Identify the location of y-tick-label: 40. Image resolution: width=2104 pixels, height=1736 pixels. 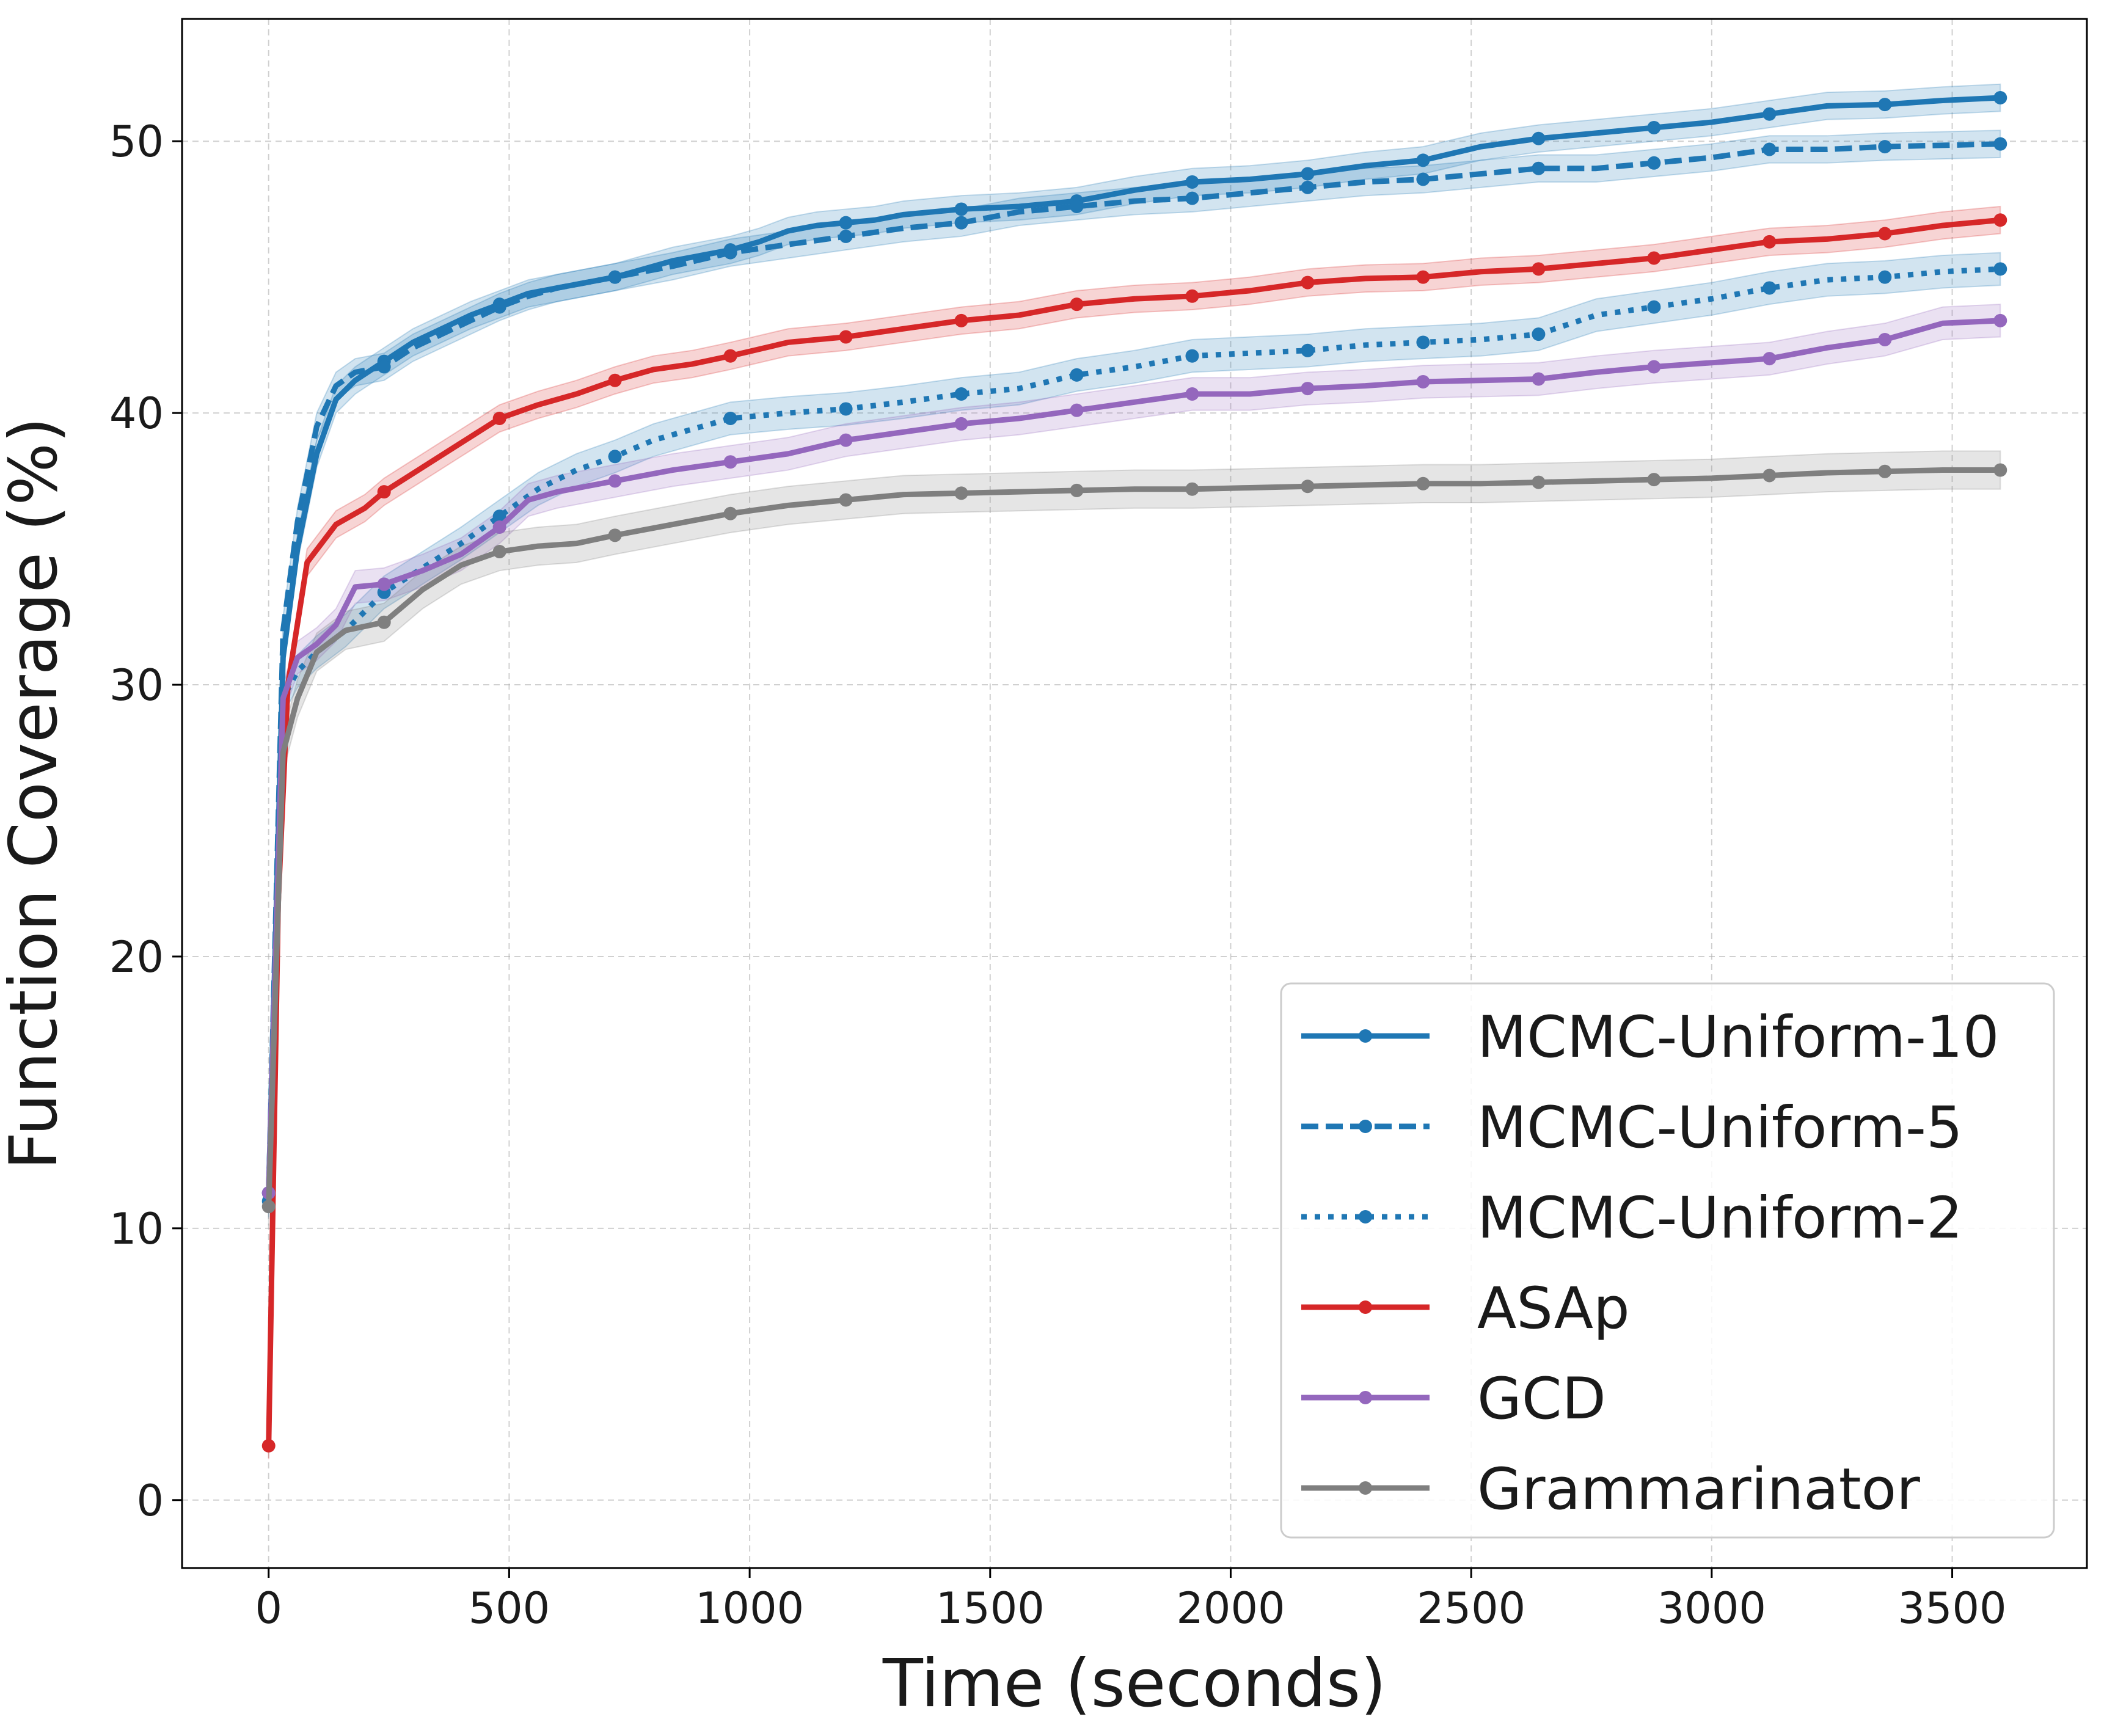
(136, 414).